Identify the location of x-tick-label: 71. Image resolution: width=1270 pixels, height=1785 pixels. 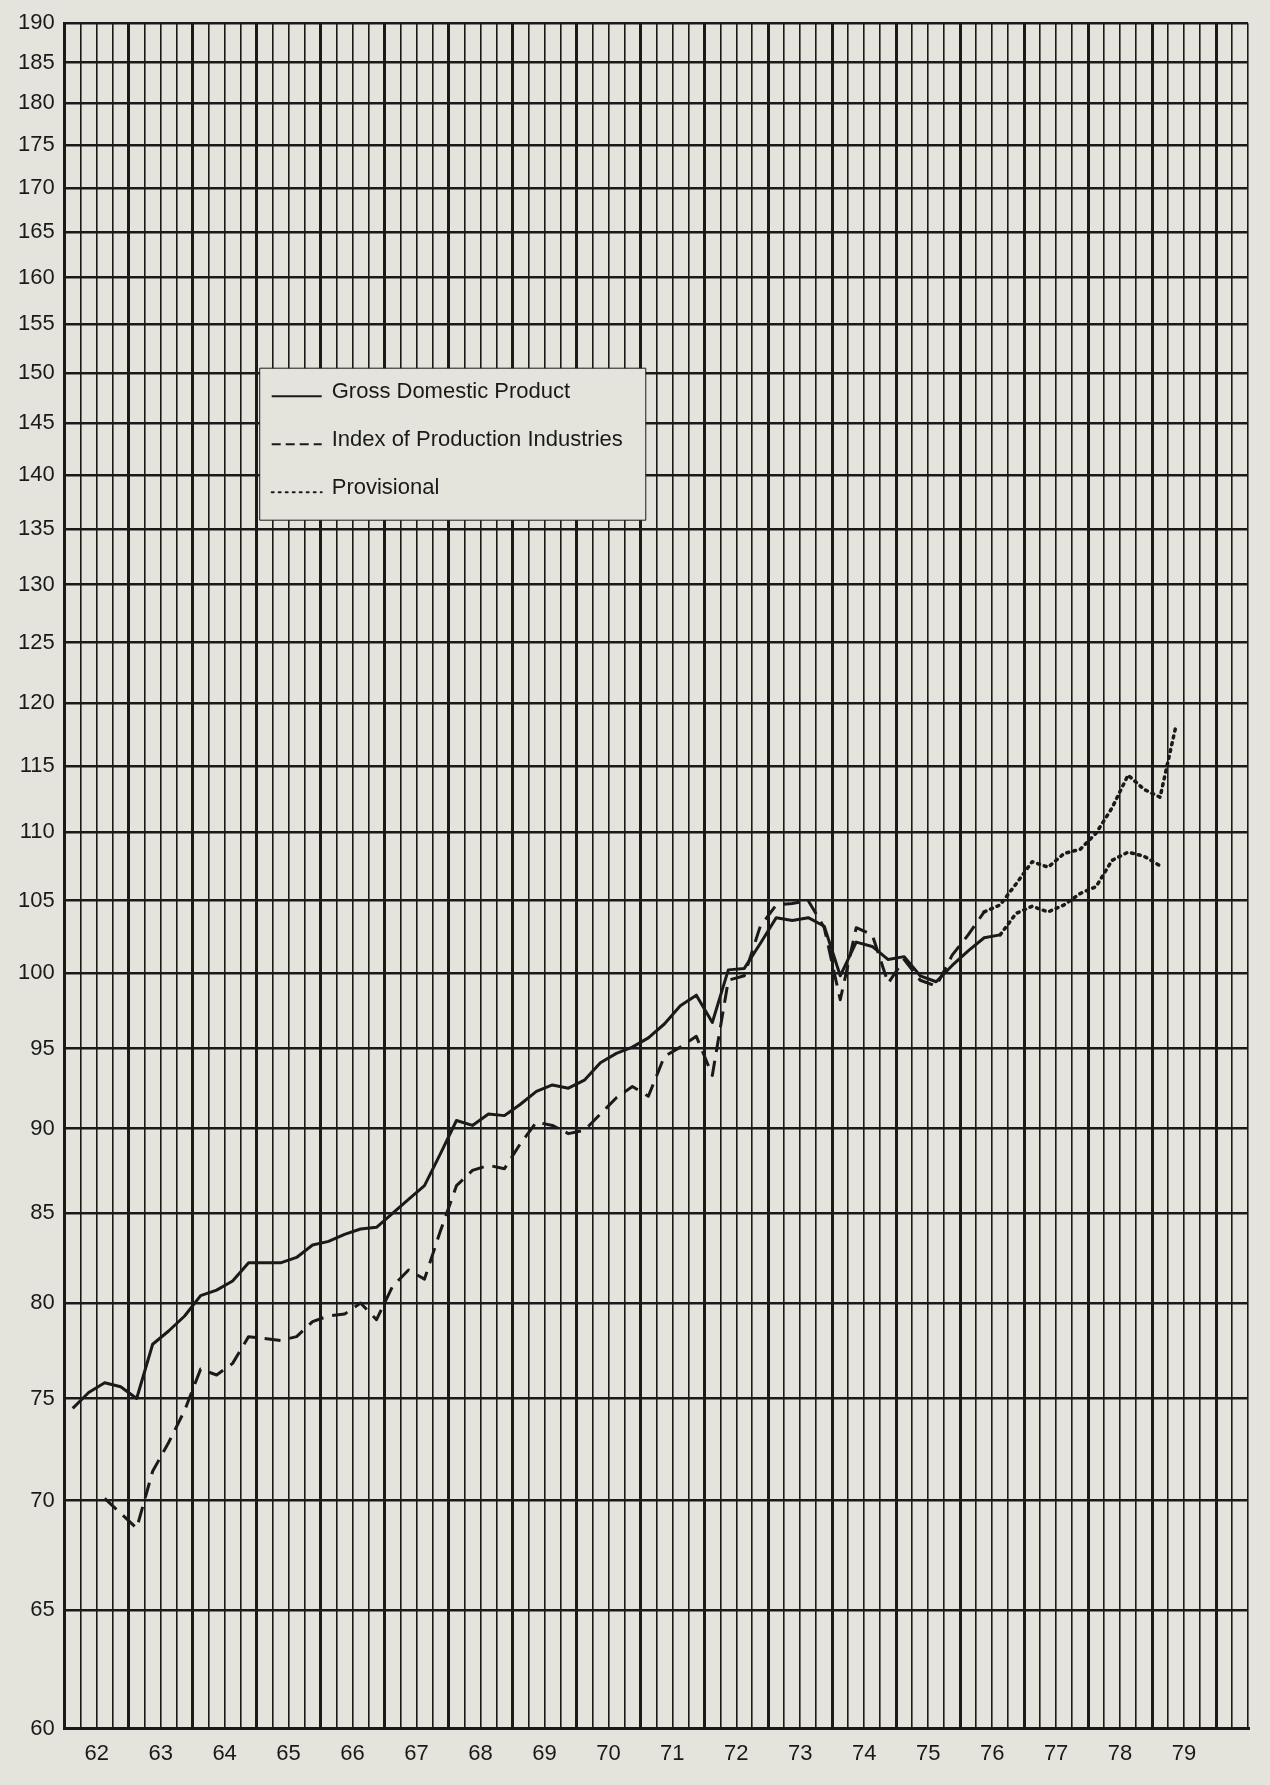
(672, 1752).